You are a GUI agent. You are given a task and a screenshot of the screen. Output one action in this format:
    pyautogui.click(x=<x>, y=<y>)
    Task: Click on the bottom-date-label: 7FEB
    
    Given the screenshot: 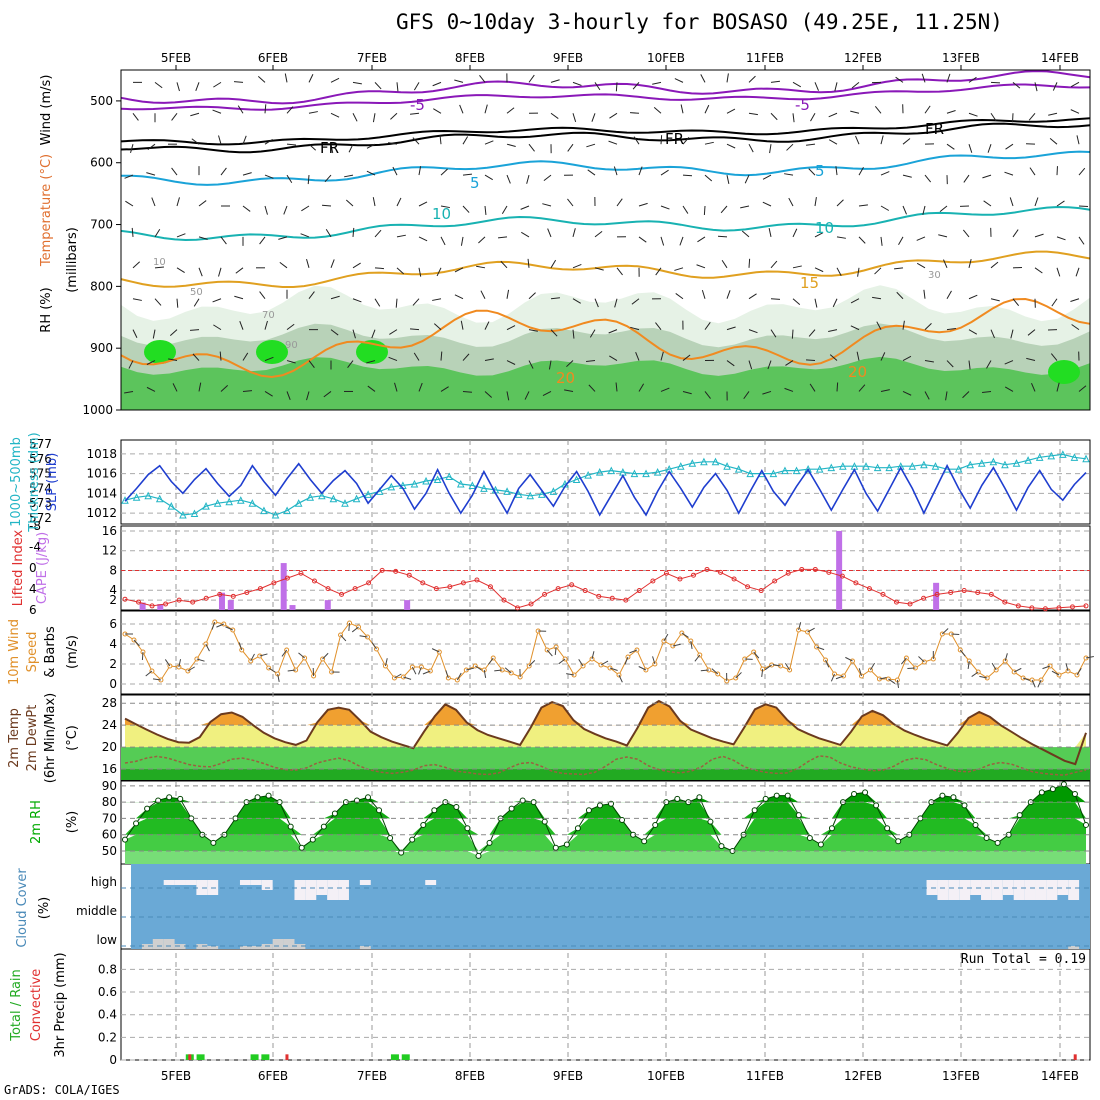 What is the action you would take?
    pyautogui.click(x=372, y=1076)
    